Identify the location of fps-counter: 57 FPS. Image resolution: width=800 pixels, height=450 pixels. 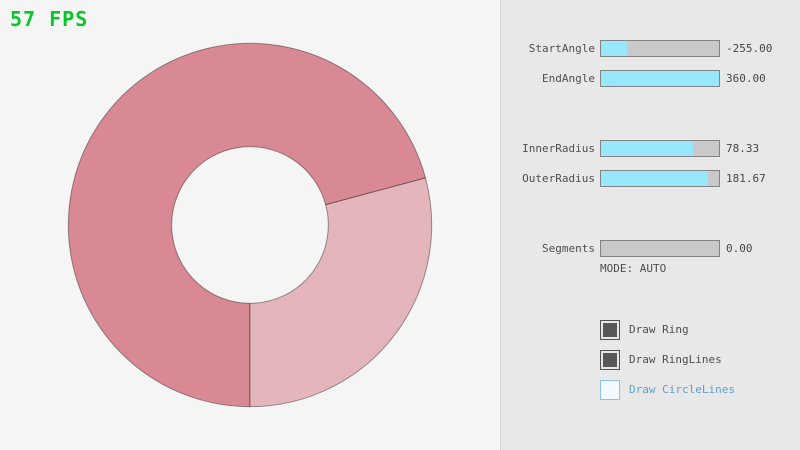
(49, 19).